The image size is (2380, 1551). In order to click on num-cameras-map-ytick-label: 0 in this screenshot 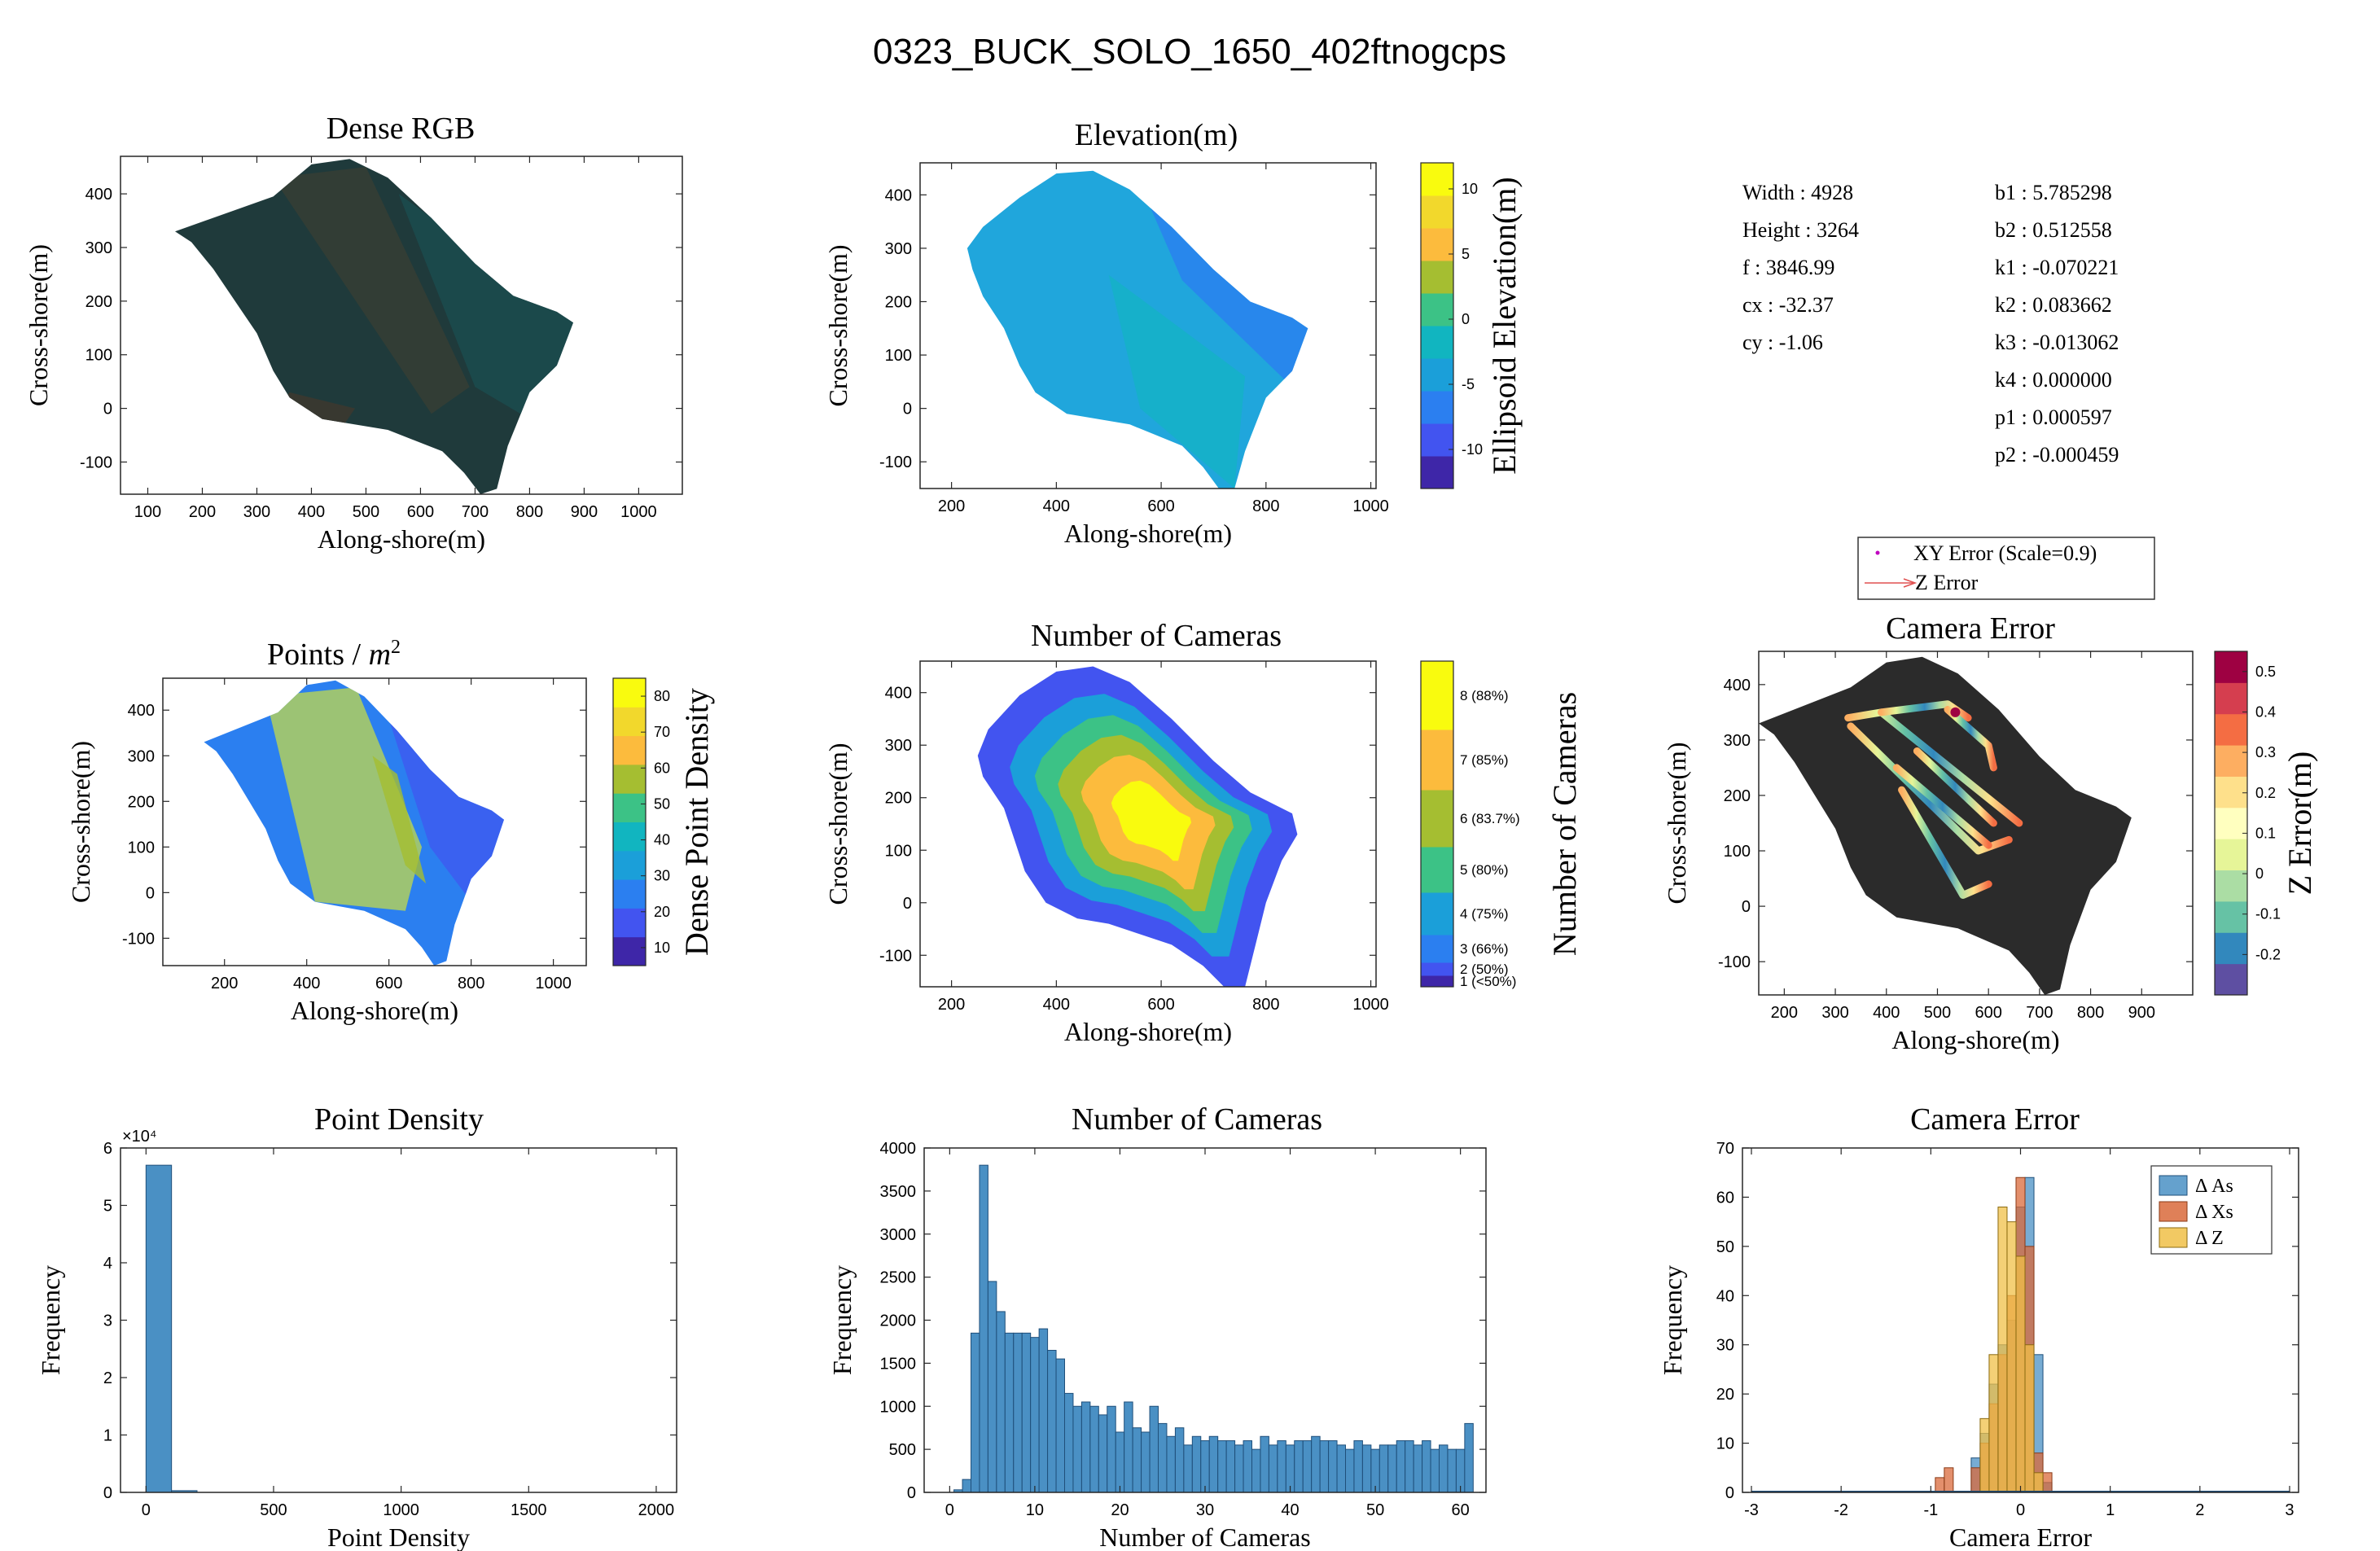, I will do `click(908, 904)`.